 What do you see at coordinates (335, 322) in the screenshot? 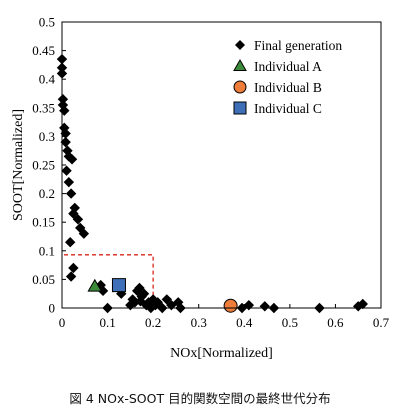
I see `x-tick-label: 0.6` at bounding box center [335, 322].